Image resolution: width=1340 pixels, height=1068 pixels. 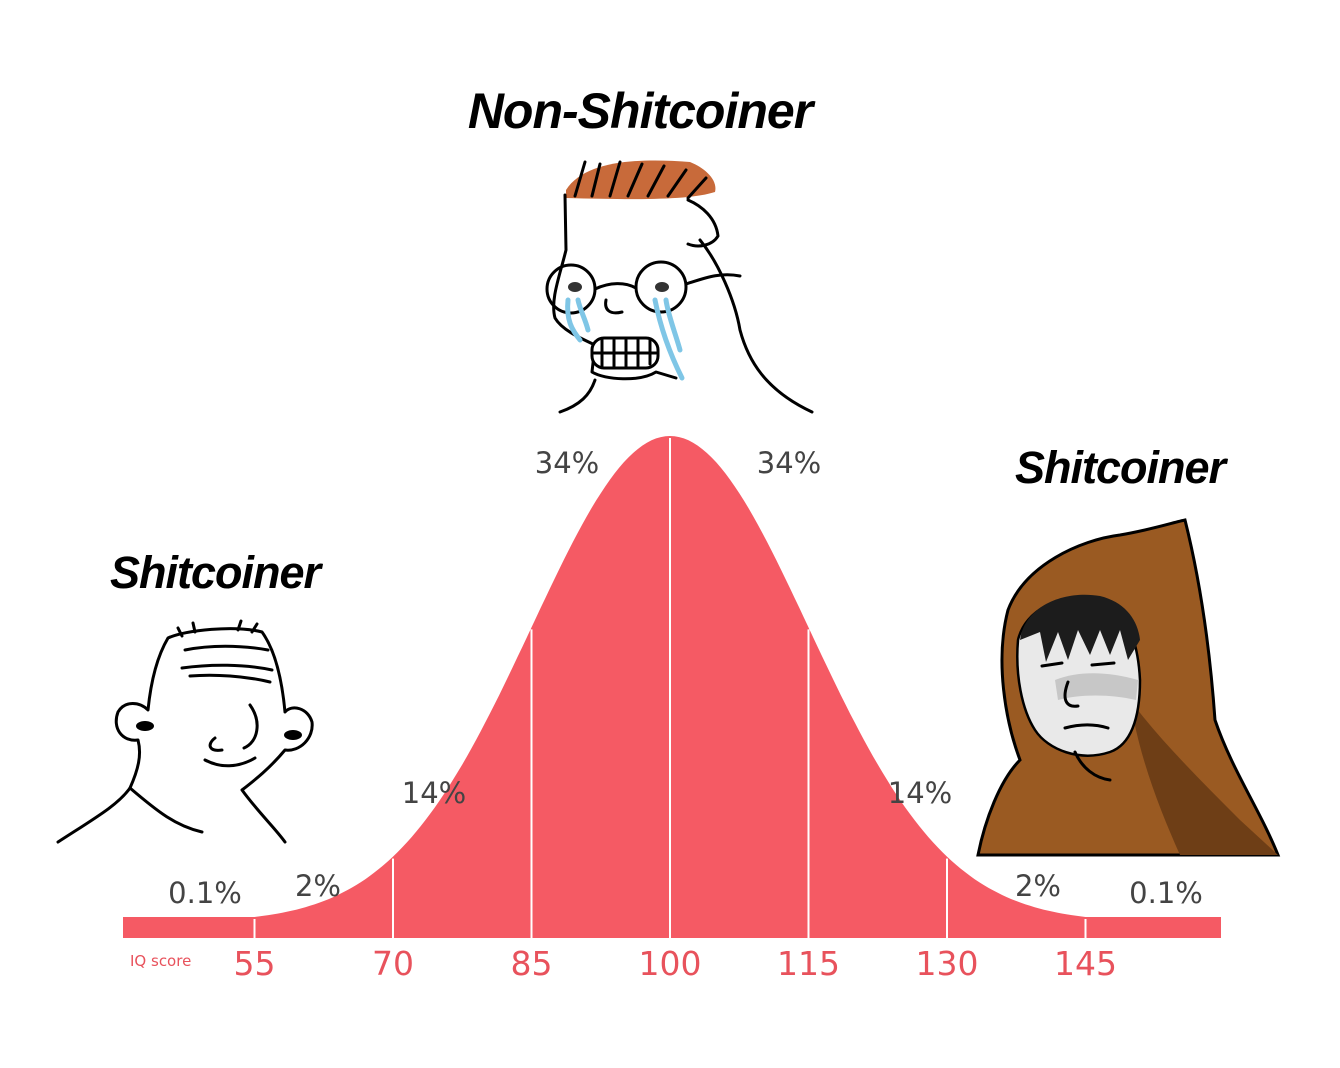 I want to click on x-tick-100: 100, so click(x=670, y=963).